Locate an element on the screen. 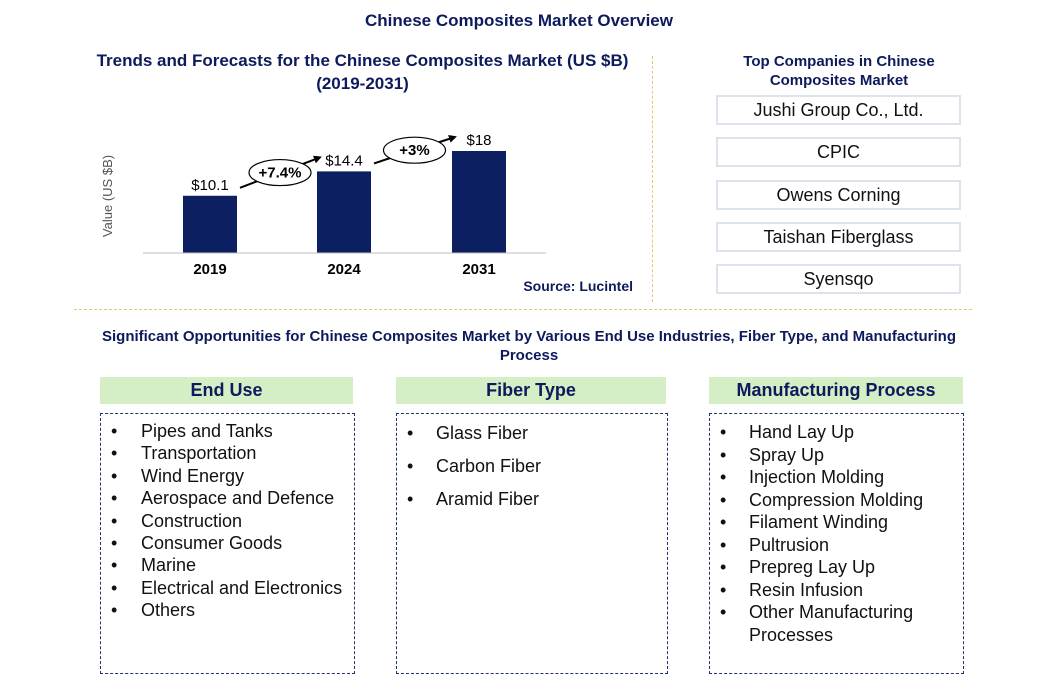 This screenshot has height=690, width=1038. fiber-type-box: • Glass Fiber • Carbon Fiber • Aramid Fiber is located at coordinates (532, 543).